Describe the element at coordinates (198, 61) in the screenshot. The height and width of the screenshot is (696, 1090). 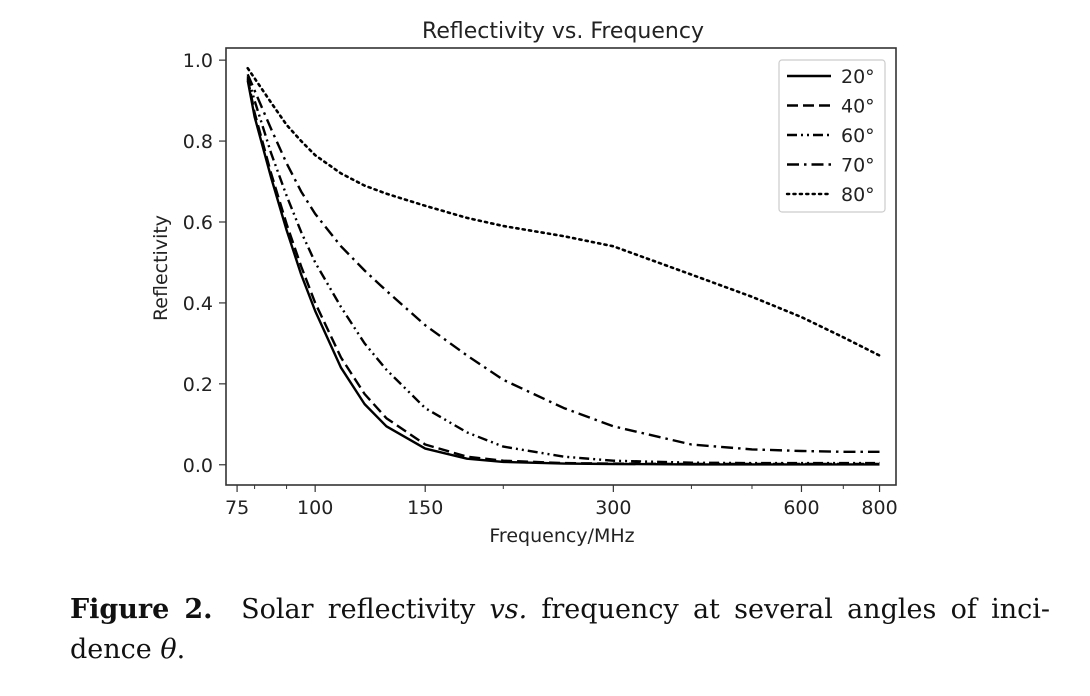
I see `y-tick-label: 1.0` at that location.